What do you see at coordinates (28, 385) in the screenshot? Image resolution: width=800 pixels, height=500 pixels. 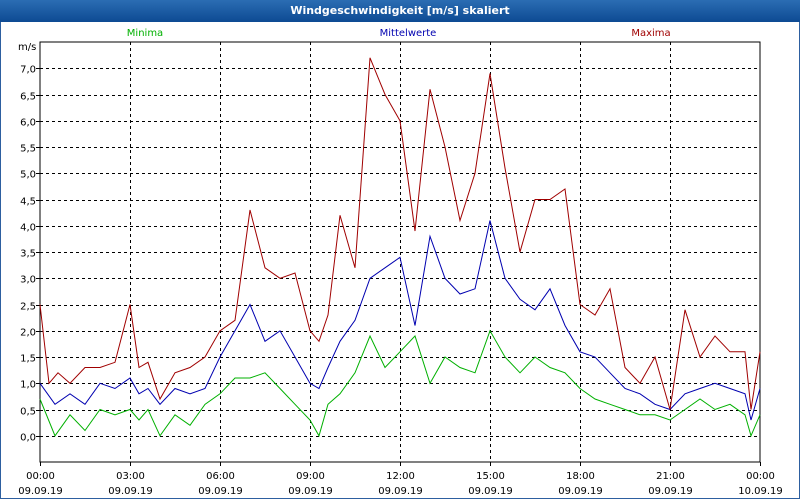 I see `y-tick-label: 1,0` at bounding box center [28, 385].